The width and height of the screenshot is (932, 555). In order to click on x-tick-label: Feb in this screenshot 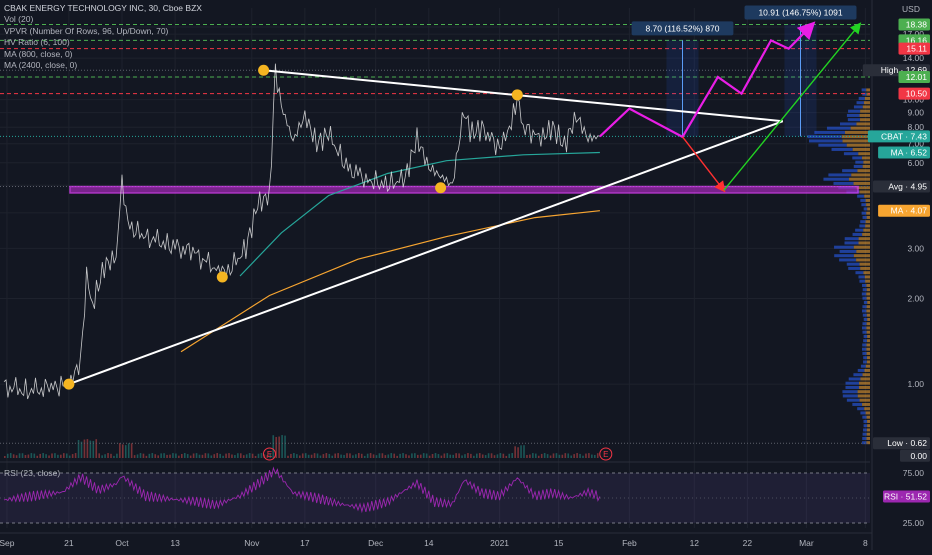, I will do `click(629, 543)`.